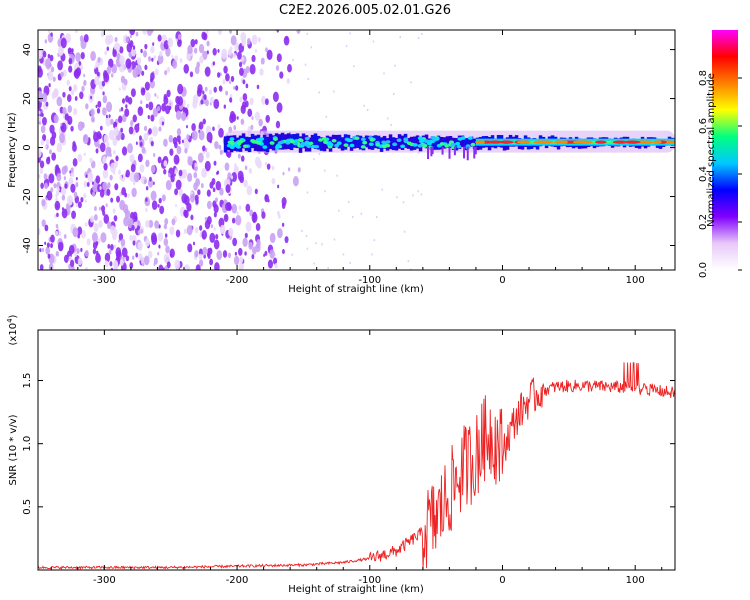 This screenshot has height=600, width=750. Describe the element at coordinates (104, 580) in the screenshot. I see `x-tick-label: -300` at that location.